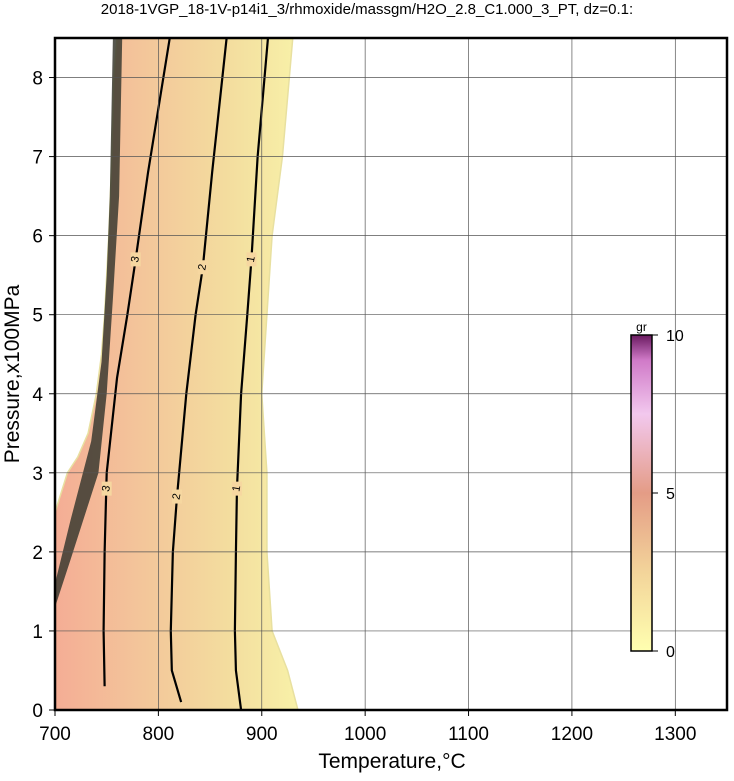 The image size is (734, 781). What do you see at coordinates (37, 632) in the screenshot?
I see `y-tick-label: 1` at bounding box center [37, 632].